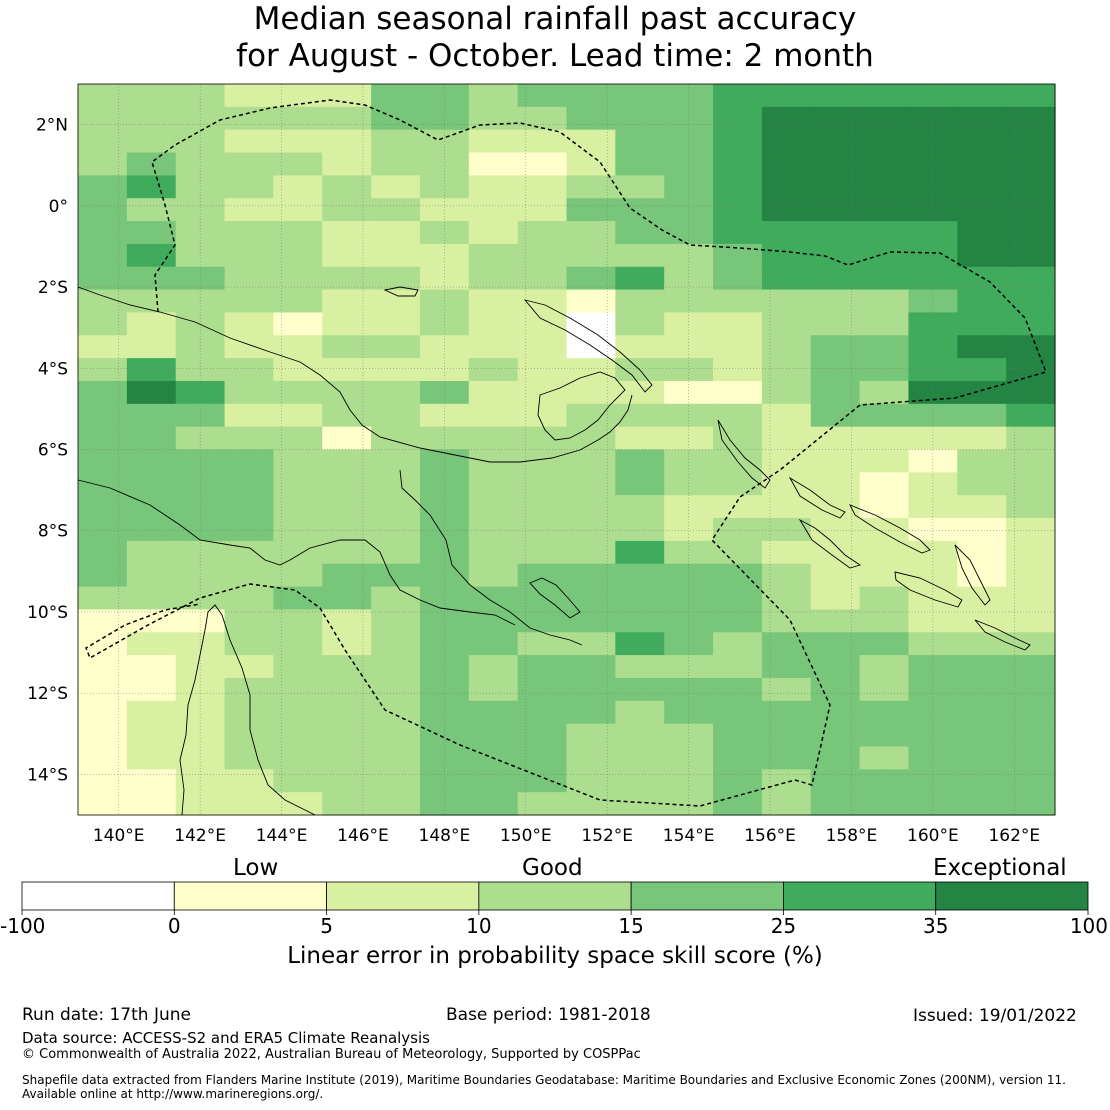  Describe the element at coordinates (22, 926) in the screenshot. I see `colorbar-tick-label: -100` at that location.